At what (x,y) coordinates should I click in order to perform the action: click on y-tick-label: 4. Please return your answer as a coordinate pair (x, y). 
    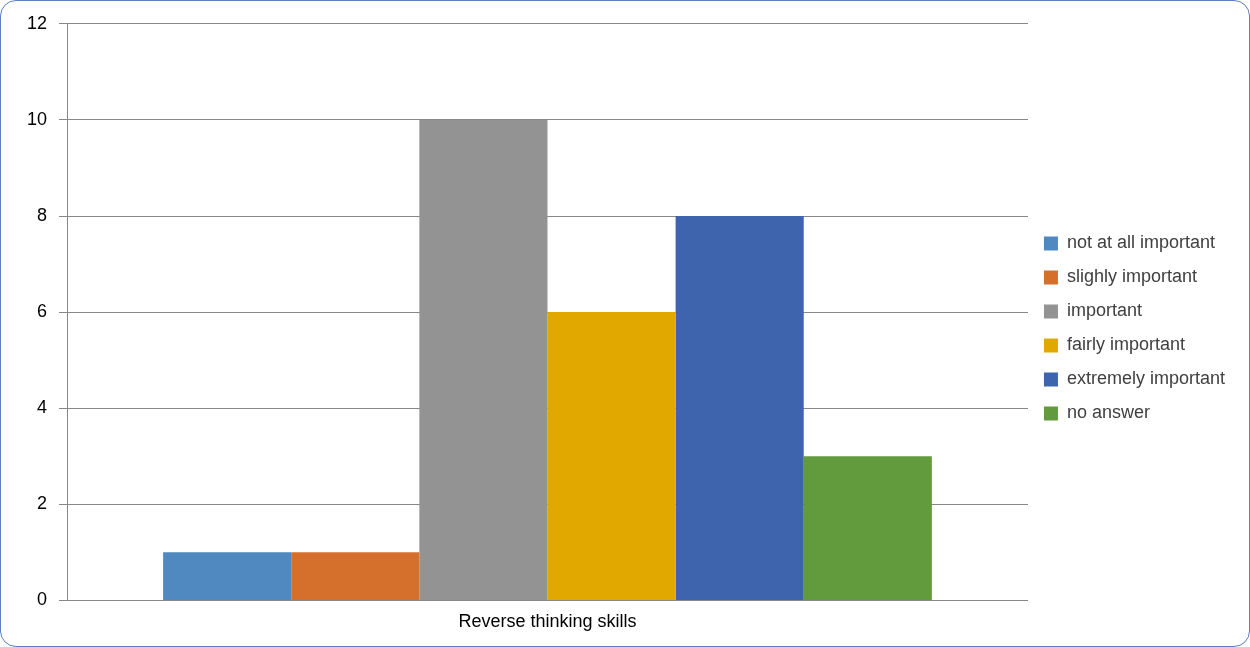
    Looking at the image, I should click on (42, 407).